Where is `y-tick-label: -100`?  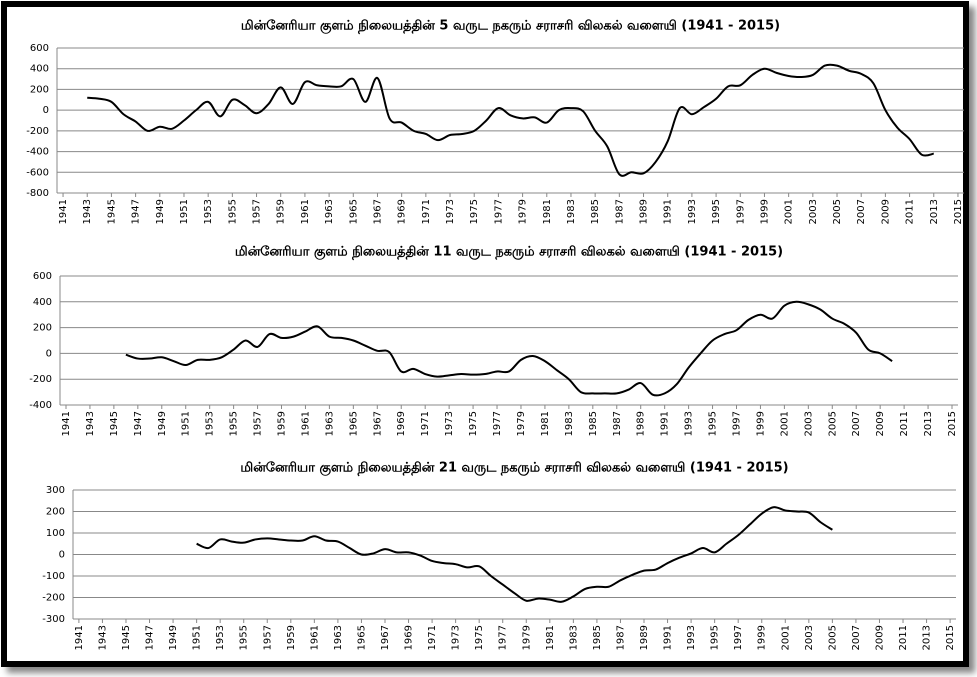
y-tick-label: -100 is located at coordinates (53, 576).